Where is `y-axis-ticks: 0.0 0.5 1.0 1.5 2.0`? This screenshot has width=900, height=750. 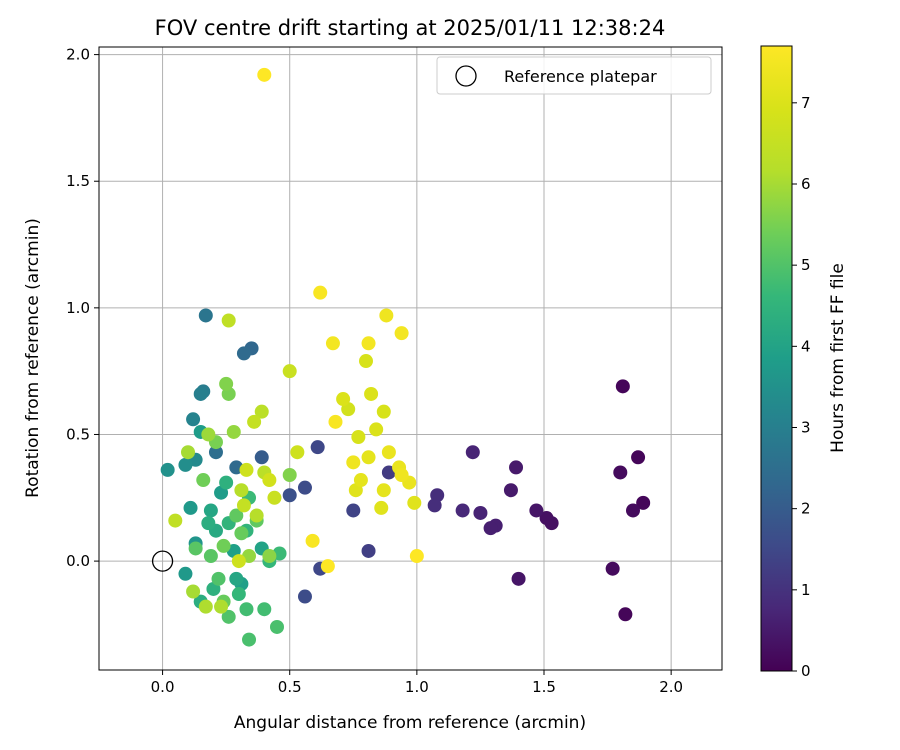
y-axis-ticks: 0.0 0.5 1.0 1.5 2.0 is located at coordinates (82, 308).